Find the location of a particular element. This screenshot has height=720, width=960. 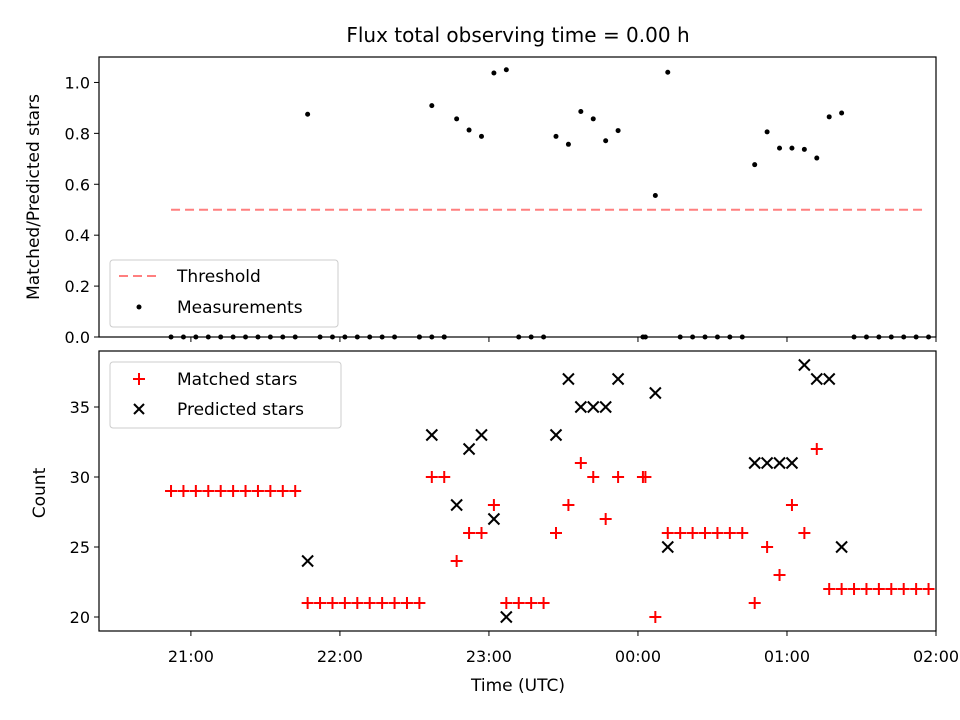

bottom-y-tick-label: 20 is located at coordinates (80, 617).